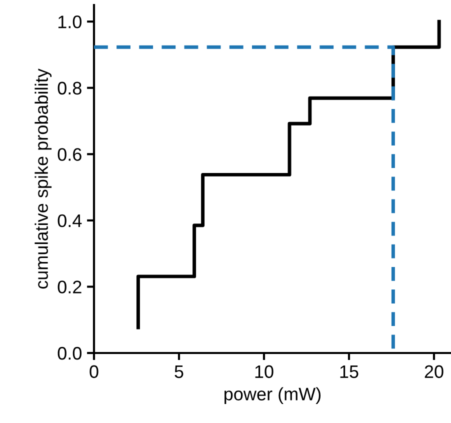 The width and height of the screenshot is (451, 423). What do you see at coordinates (264, 371) in the screenshot?
I see `x-tick-label: 10` at bounding box center [264, 371].